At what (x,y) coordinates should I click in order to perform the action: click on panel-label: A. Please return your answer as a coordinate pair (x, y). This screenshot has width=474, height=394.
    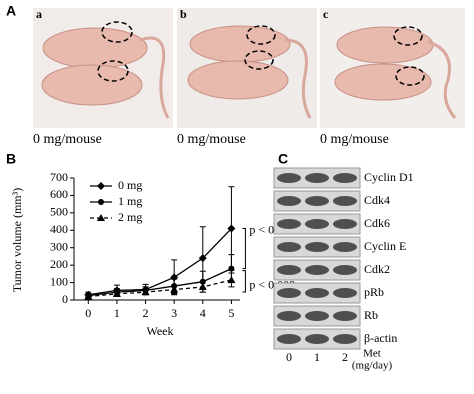
    Looking at the image, I should click on (11, 11).